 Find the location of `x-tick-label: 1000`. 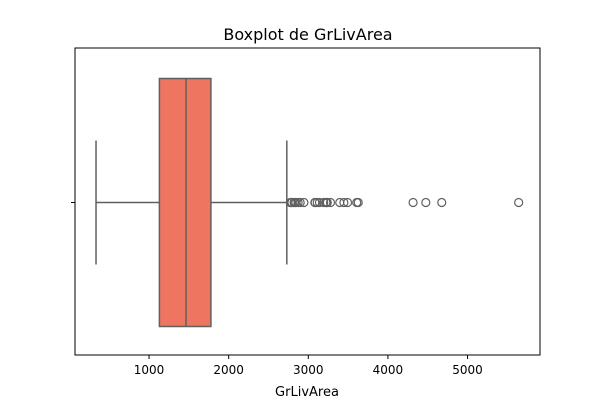

x-tick-label: 1000 is located at coordinates (149, 370).